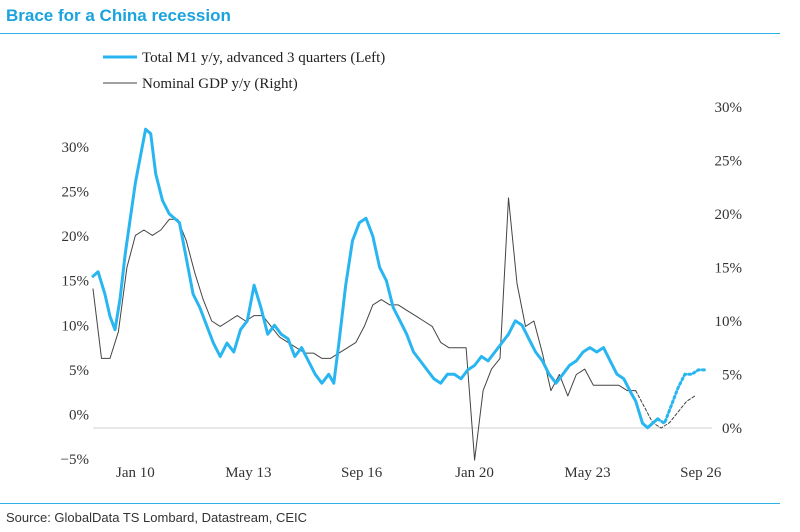 Image resolution: width=800 pixels, height=532 pixels. I want to click on left-tick-label: 30%, so click(76, 148).